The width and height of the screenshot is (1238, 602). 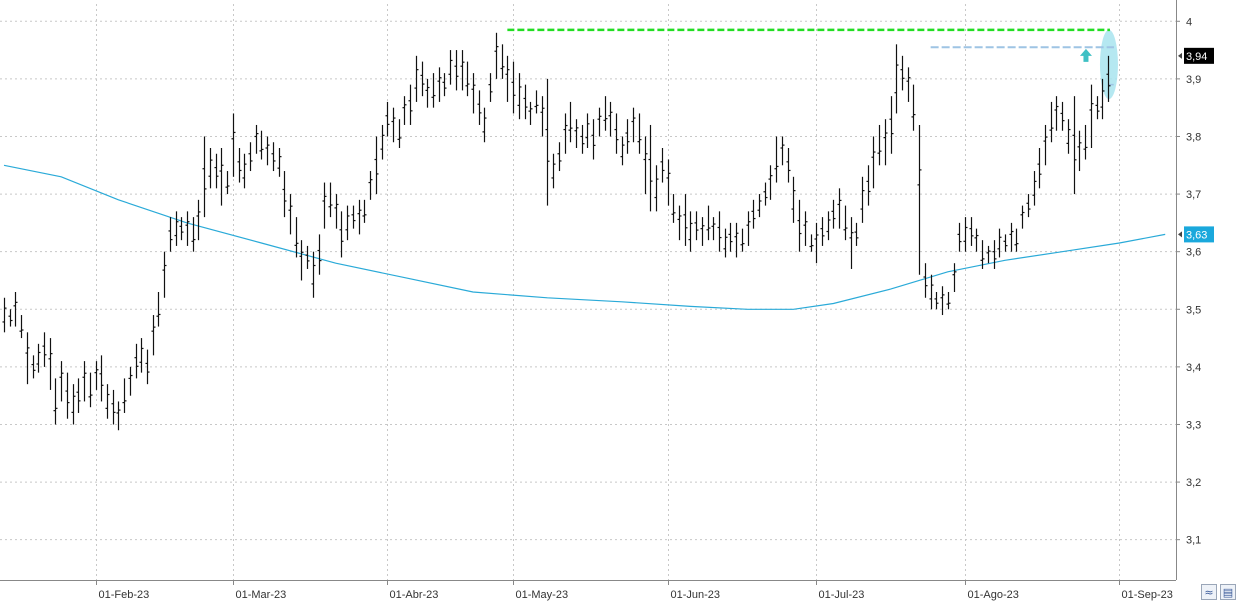 What do you see at coordinates (1209, 592) in the screenshot?
I see `zigzag-zoom-icon: ≈` at bounding box center [1209, 592].